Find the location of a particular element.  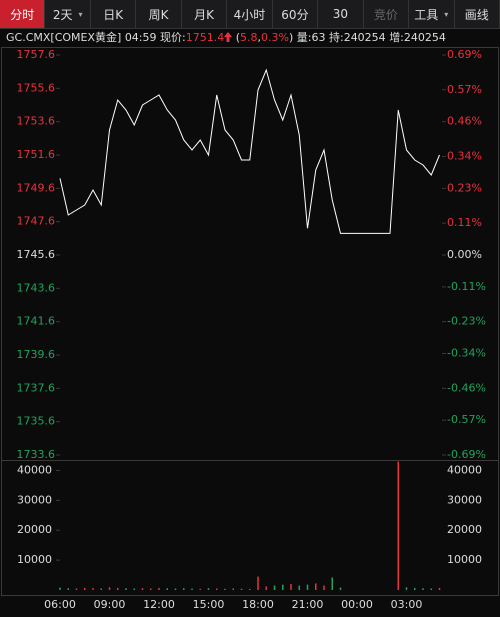

x-tick-label: 00:00 is located at coordinates (357, 604).